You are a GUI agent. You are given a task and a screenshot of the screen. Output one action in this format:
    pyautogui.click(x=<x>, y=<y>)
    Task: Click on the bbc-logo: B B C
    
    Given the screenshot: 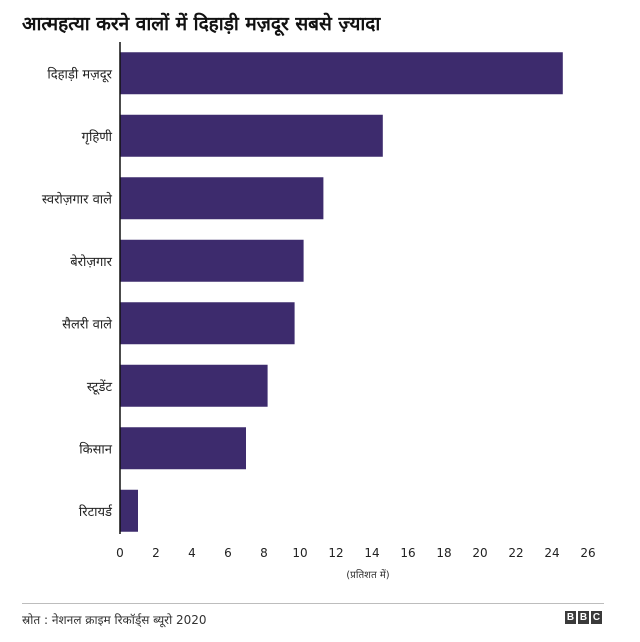 What is the action you would take?
    pyautogui.click(x=583, y=617)
    